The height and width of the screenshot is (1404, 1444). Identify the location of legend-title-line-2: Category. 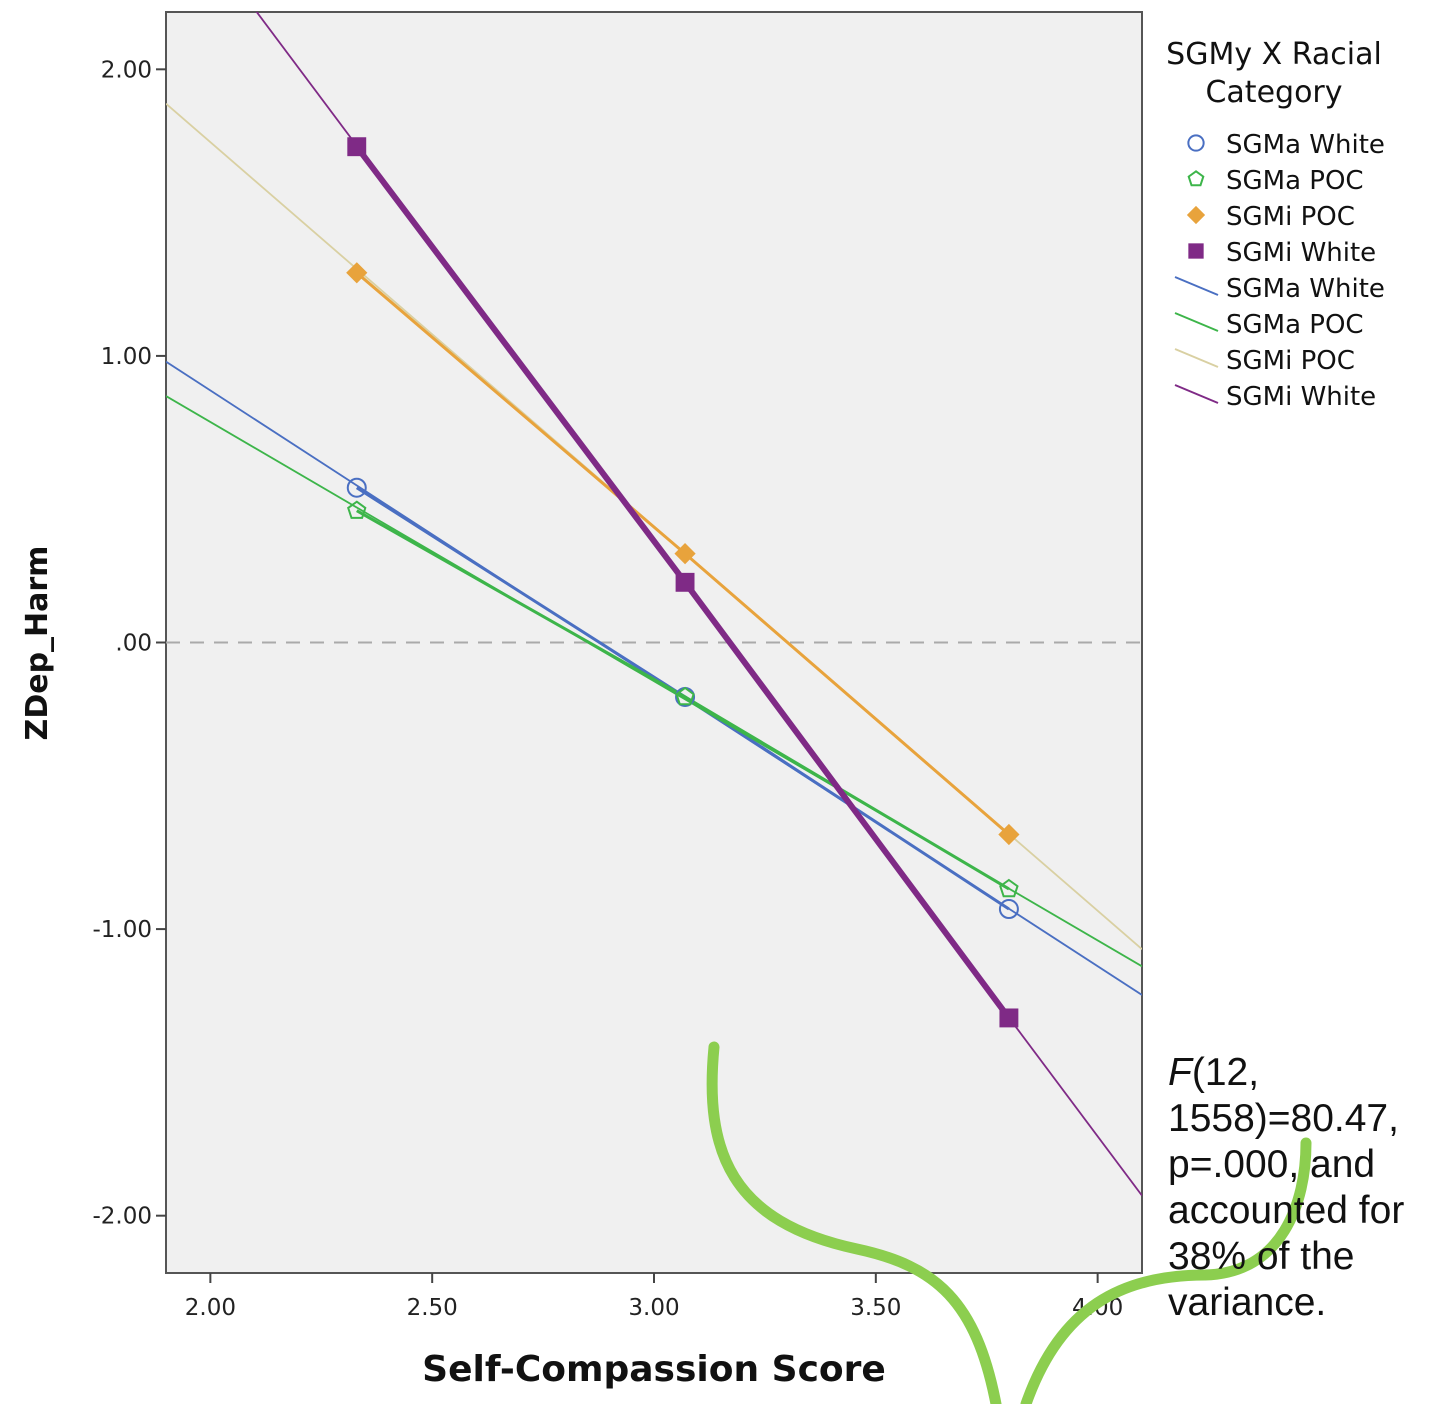
(1273, 92).